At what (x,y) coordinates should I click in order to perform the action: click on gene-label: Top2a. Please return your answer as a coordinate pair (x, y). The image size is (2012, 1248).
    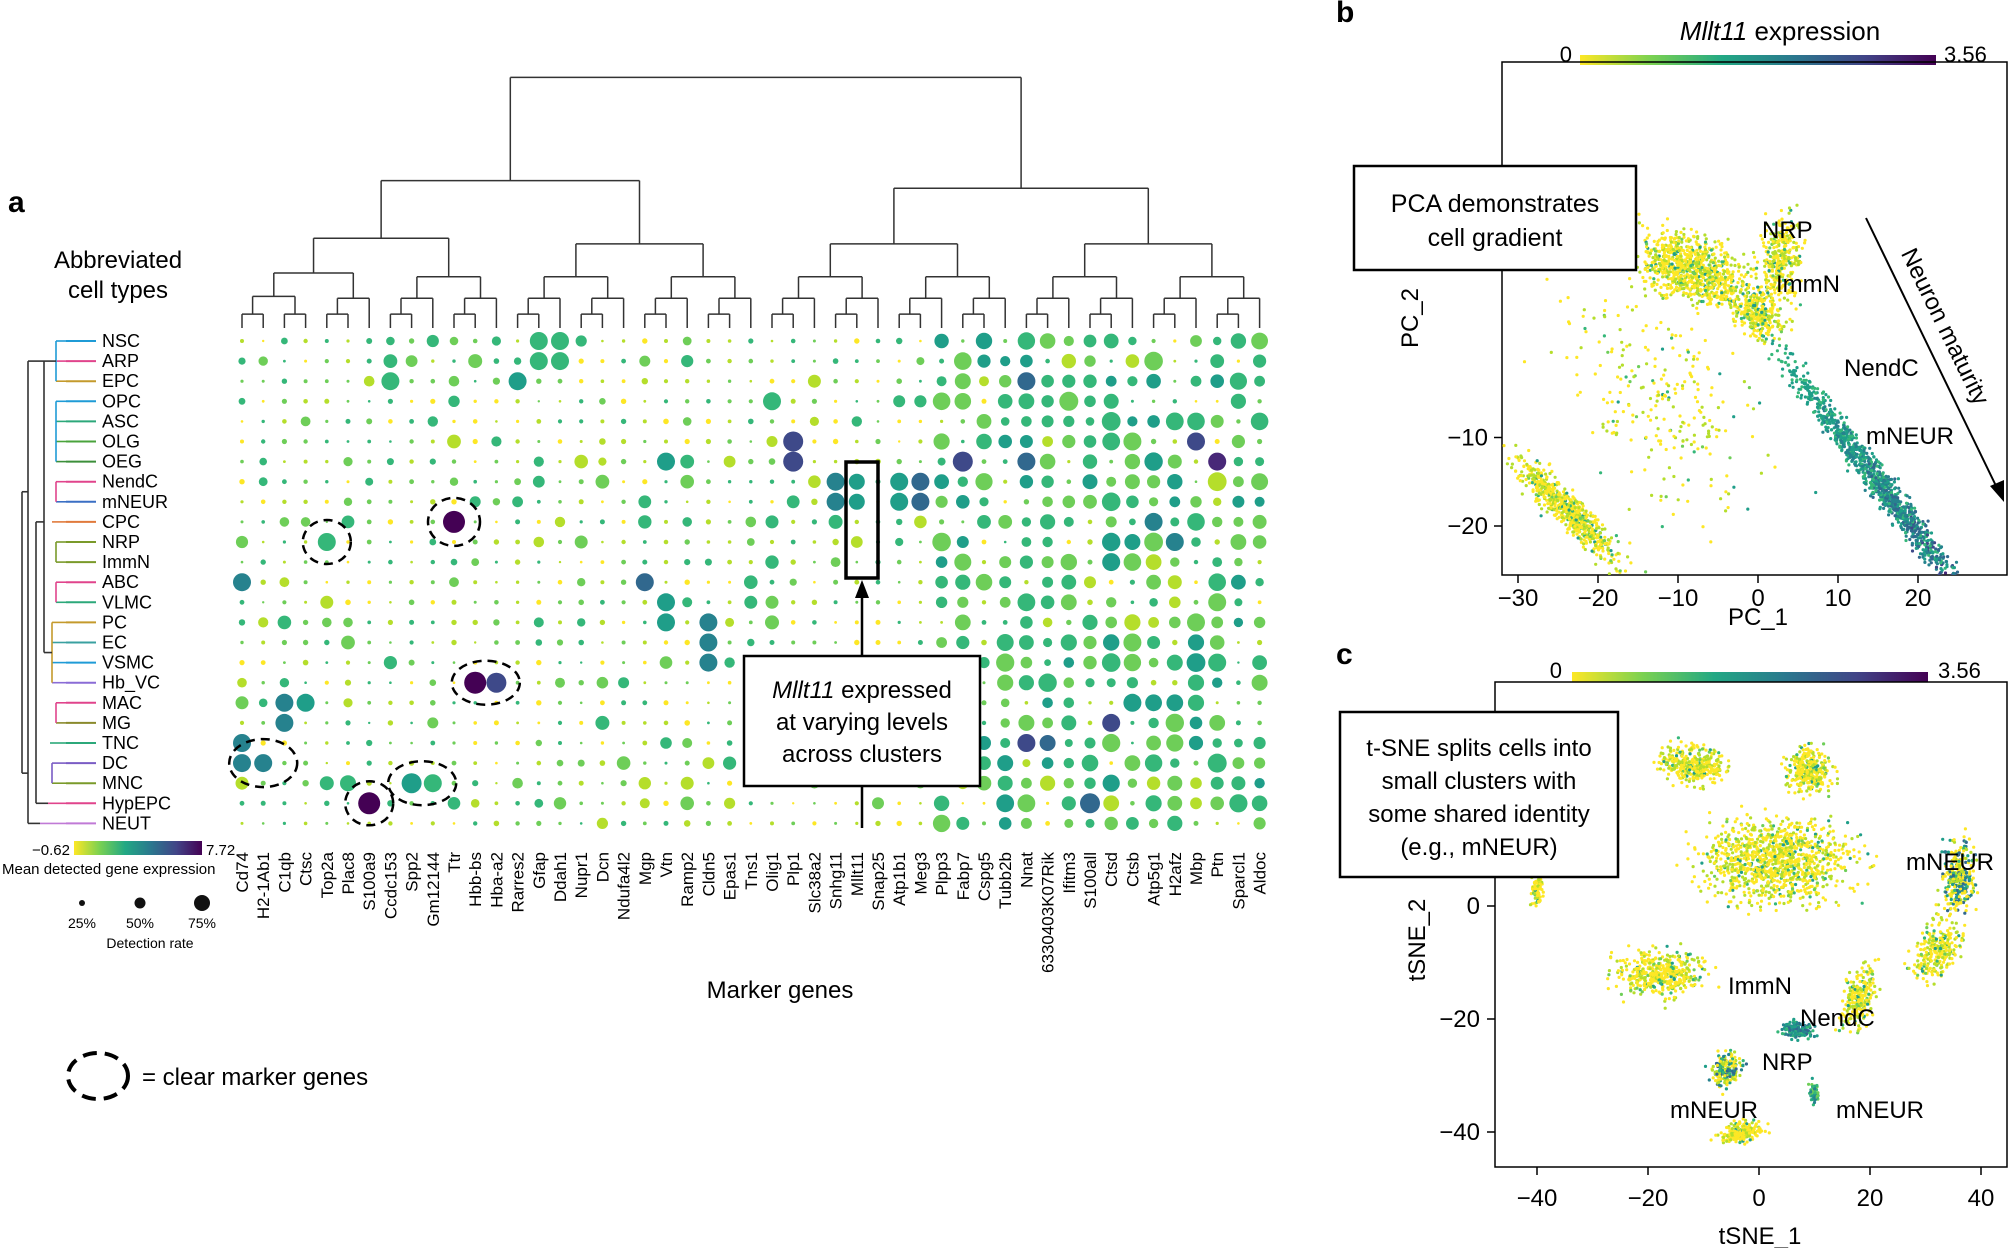
    Looking at the image, I should click on (327, 874).